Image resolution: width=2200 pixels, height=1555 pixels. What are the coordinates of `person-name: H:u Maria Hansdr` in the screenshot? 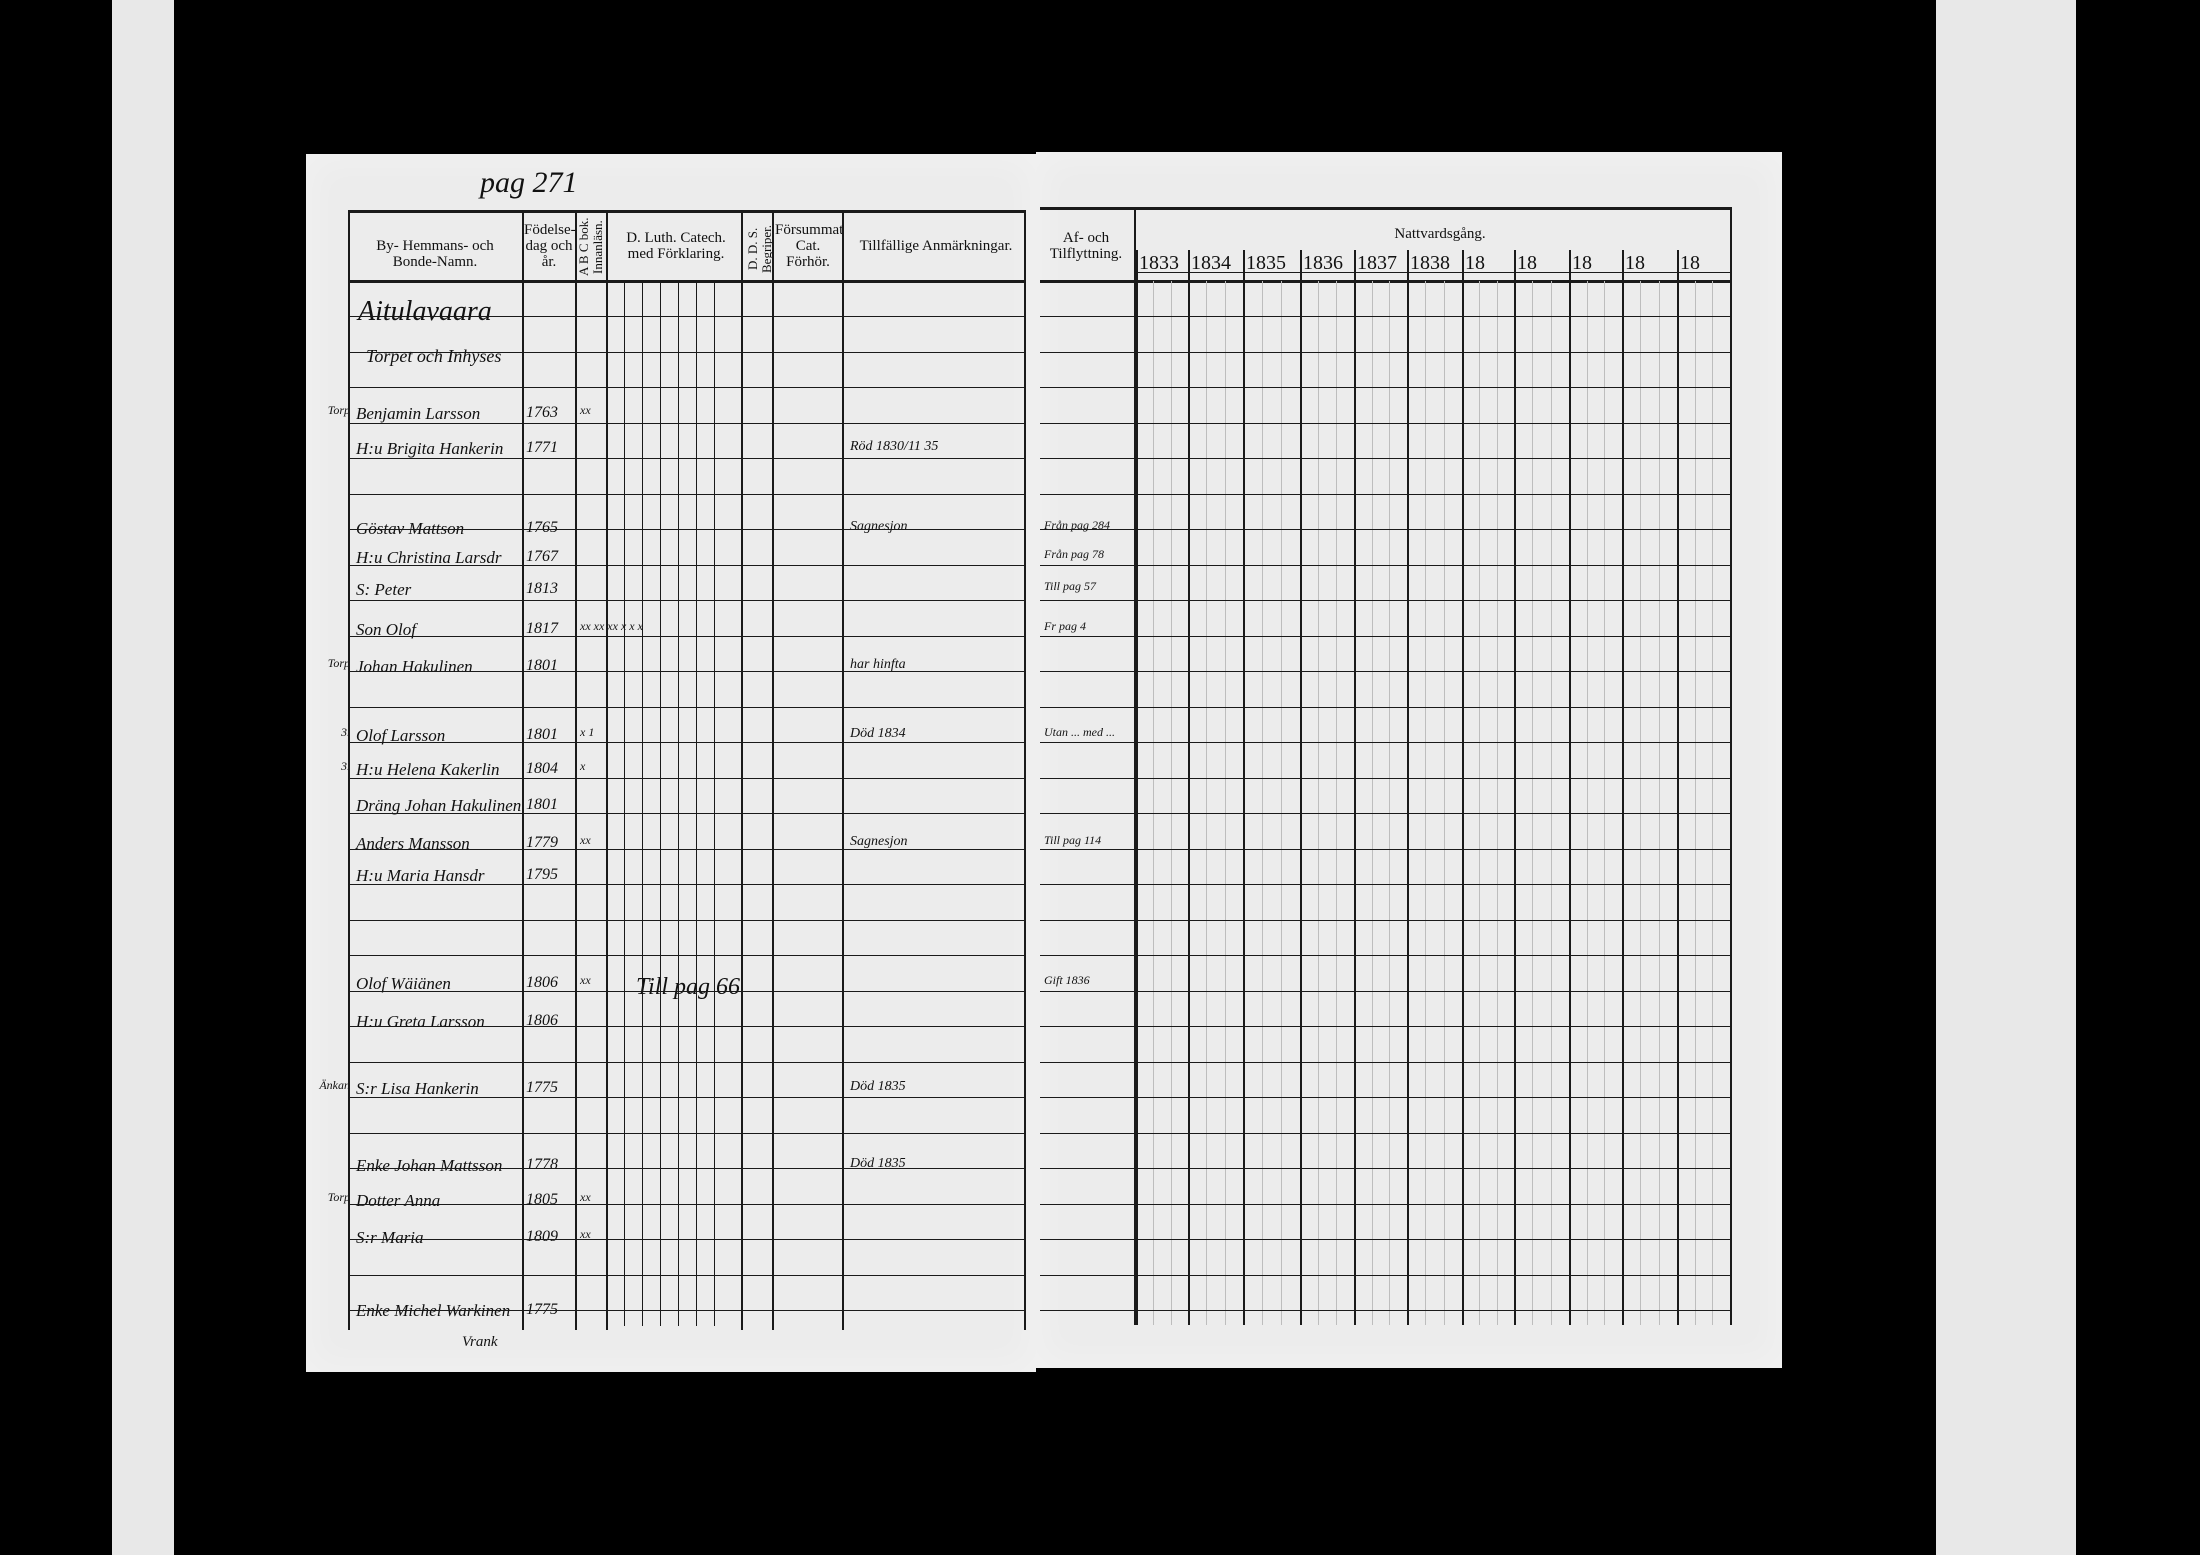 It's located at (420, 875).